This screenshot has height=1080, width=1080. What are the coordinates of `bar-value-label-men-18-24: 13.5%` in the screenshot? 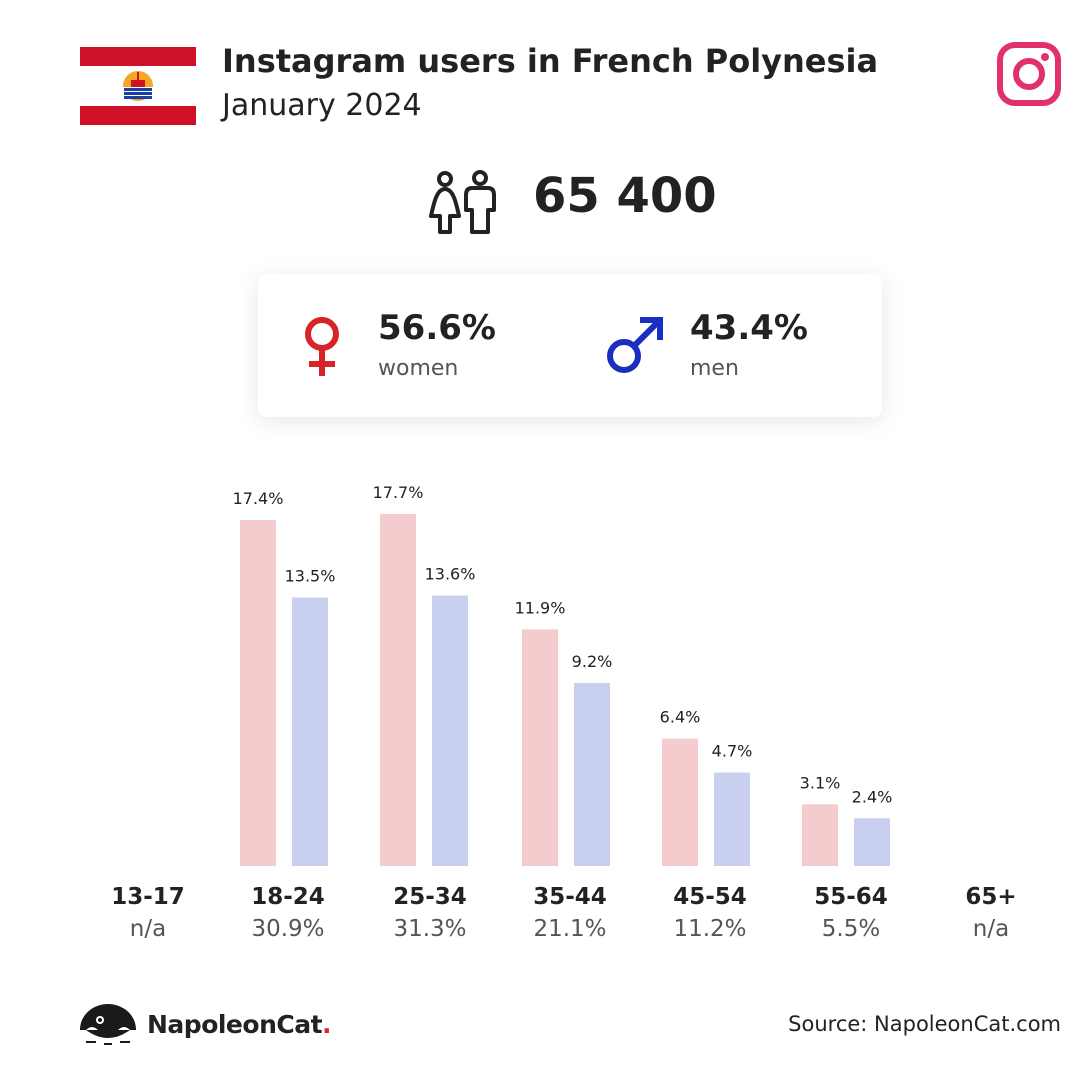 It's located at (310, 576).